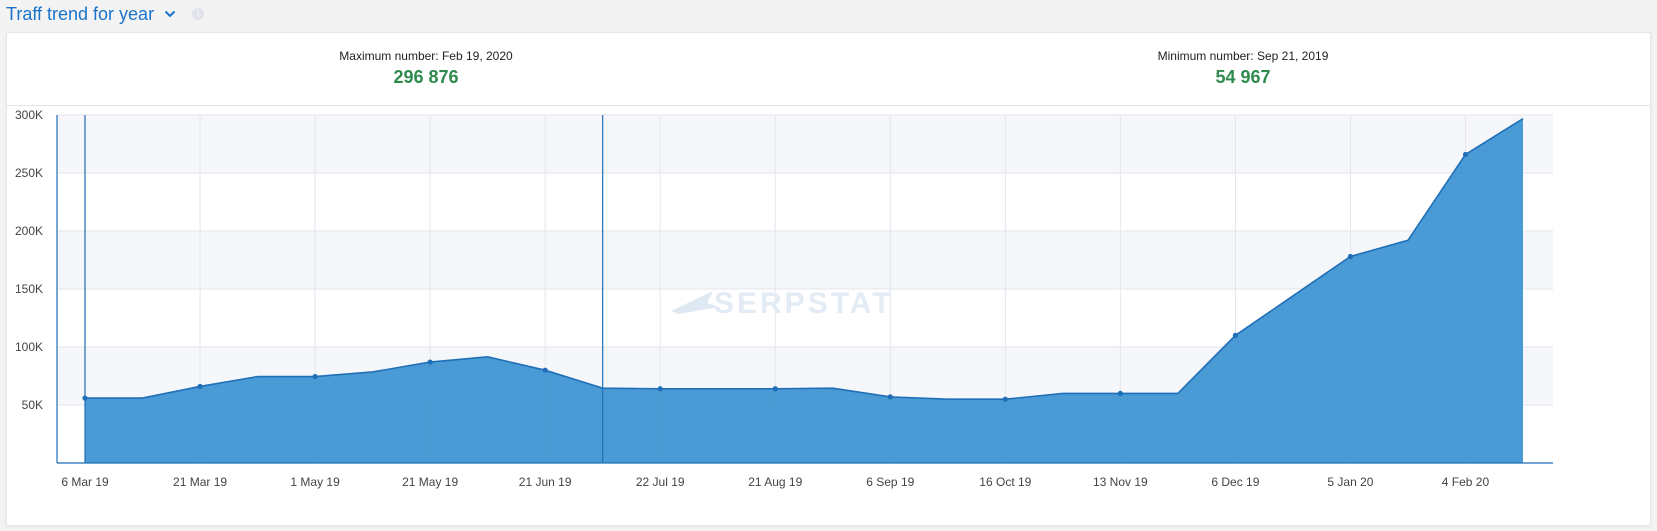  I want to click on x-tick-label: 6 Mar 19, so click(85, 482).